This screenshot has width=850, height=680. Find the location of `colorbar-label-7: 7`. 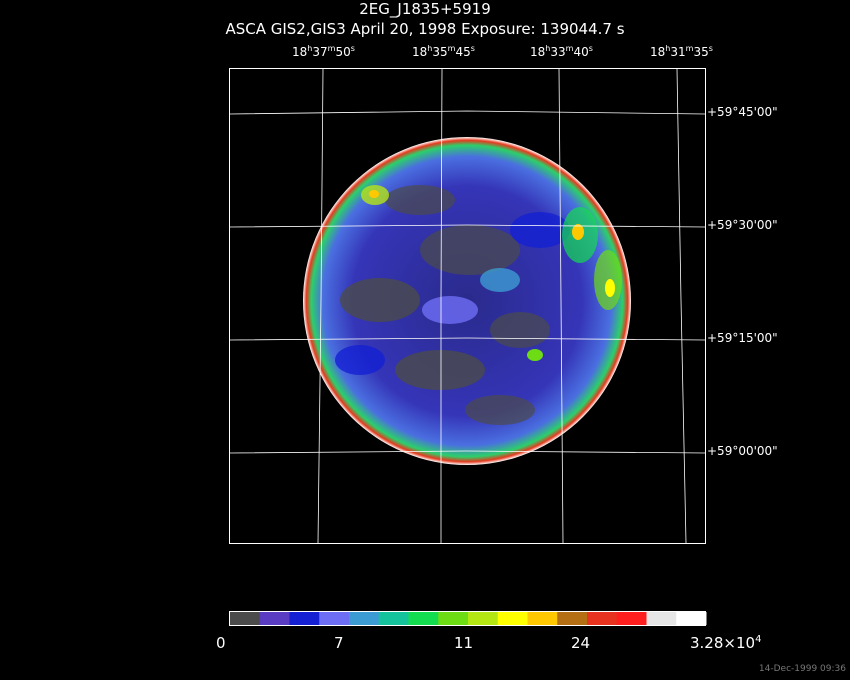

colorbar-label-7: 7 is located at coordinates (339, 643).